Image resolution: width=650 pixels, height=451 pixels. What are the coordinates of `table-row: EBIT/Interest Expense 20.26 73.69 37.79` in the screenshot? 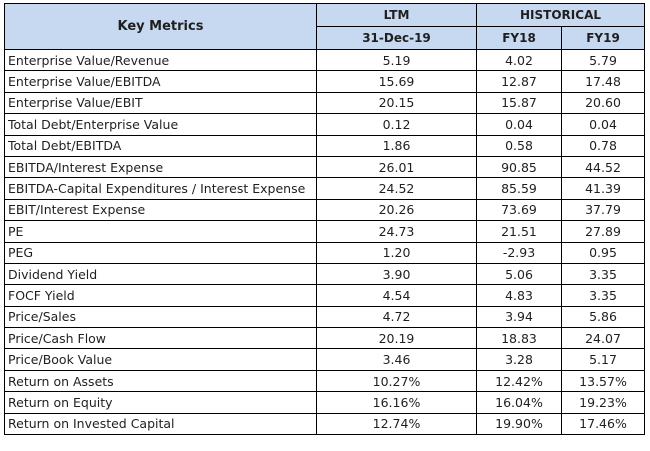 It's located at (325, 210).